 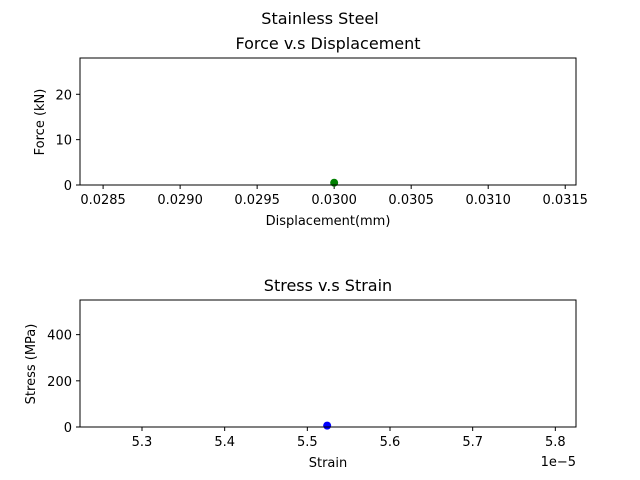 I want to click on x-tick-label: 0.0295, so click(x=257, y=200).